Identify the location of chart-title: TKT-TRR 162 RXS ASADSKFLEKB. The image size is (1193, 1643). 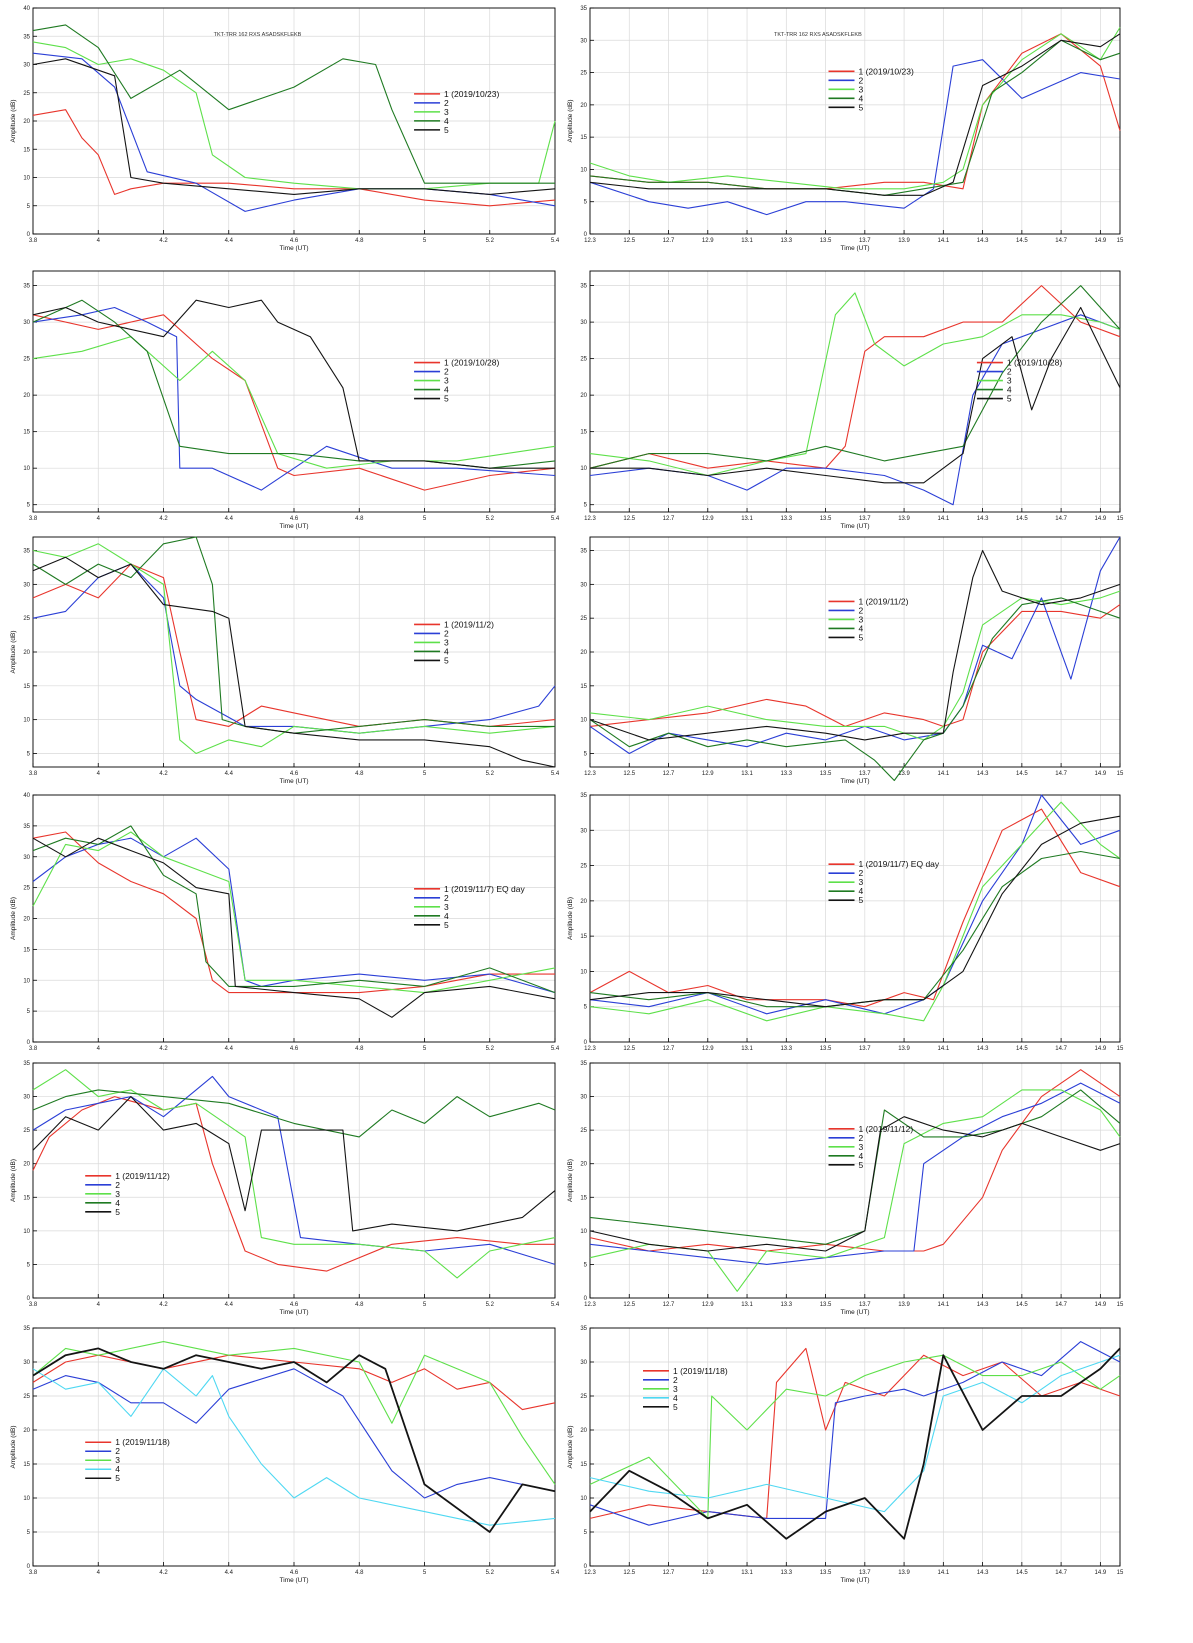
(818, 35).